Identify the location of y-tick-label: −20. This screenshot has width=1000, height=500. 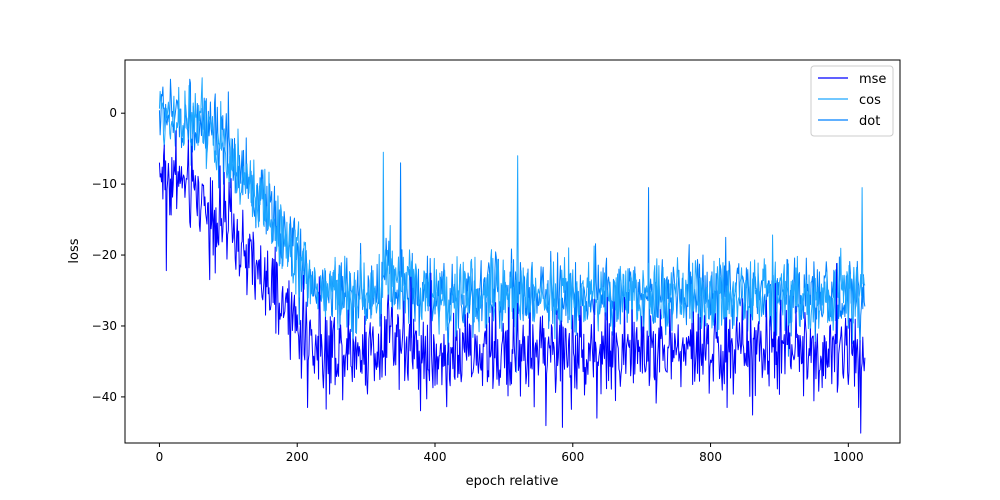
(104, 255).